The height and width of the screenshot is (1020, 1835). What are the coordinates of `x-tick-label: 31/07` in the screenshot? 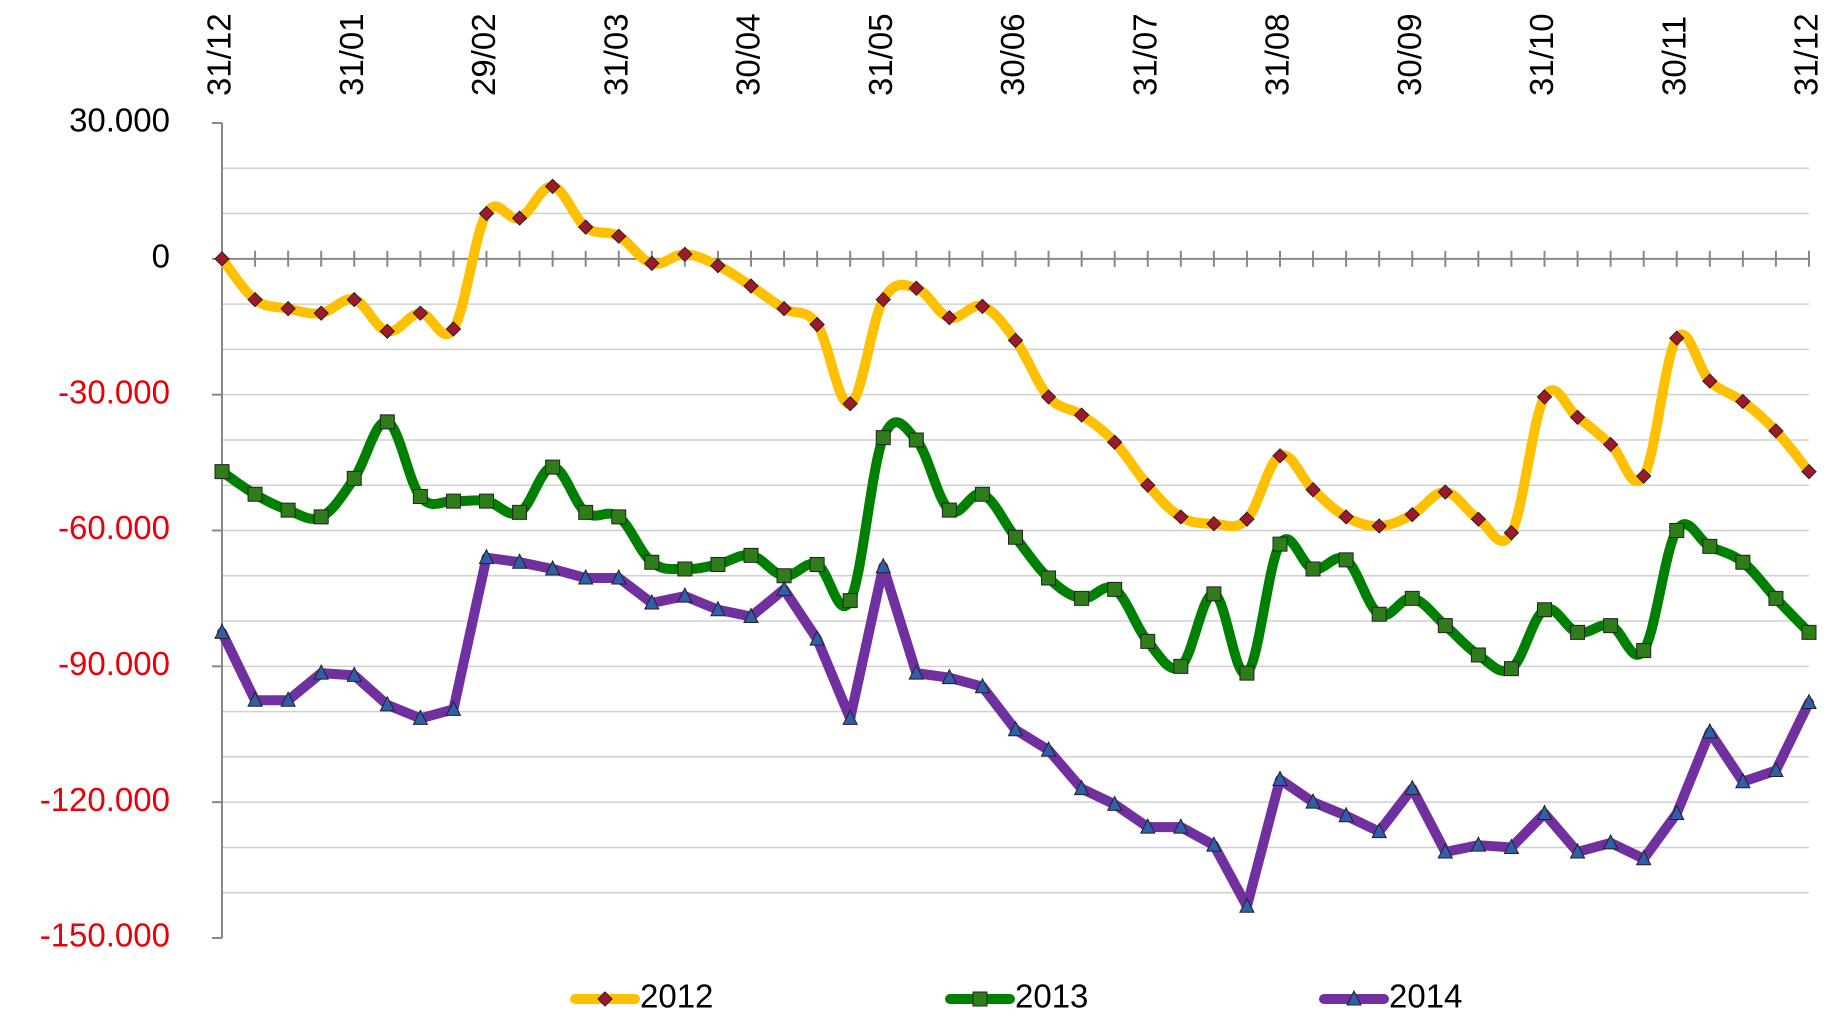 It's located at (1144, 54).